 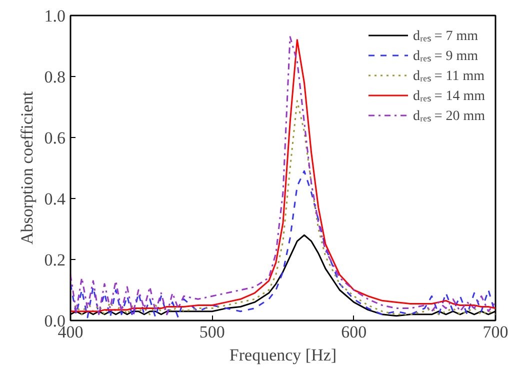 What do you see at coordinates (55, 16) in the screenshot?
I see `y-tick-label: 1.0` at bounding box center [55, 16].